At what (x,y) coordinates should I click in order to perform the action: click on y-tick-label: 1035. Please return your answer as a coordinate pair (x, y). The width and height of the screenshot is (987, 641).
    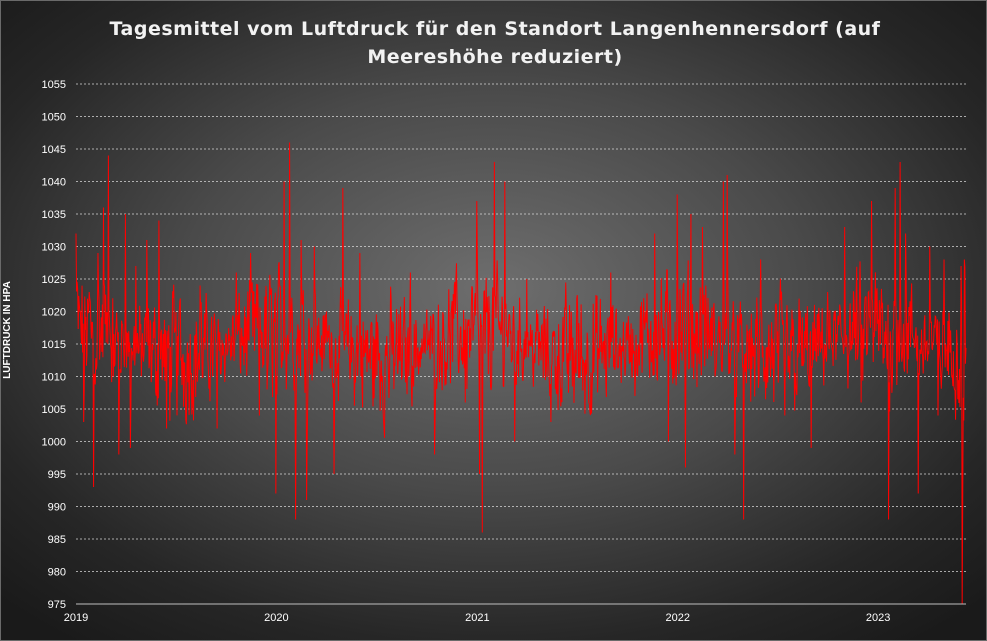
    Looking at the image, I should click on (54, 215).